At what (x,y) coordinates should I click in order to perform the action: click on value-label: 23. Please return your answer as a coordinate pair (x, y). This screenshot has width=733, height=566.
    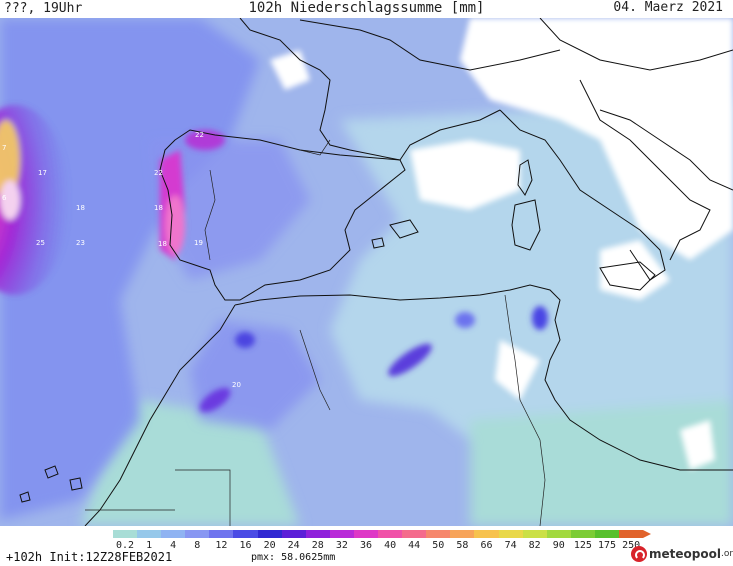
    Looking at the image, I should click on (80, 243).